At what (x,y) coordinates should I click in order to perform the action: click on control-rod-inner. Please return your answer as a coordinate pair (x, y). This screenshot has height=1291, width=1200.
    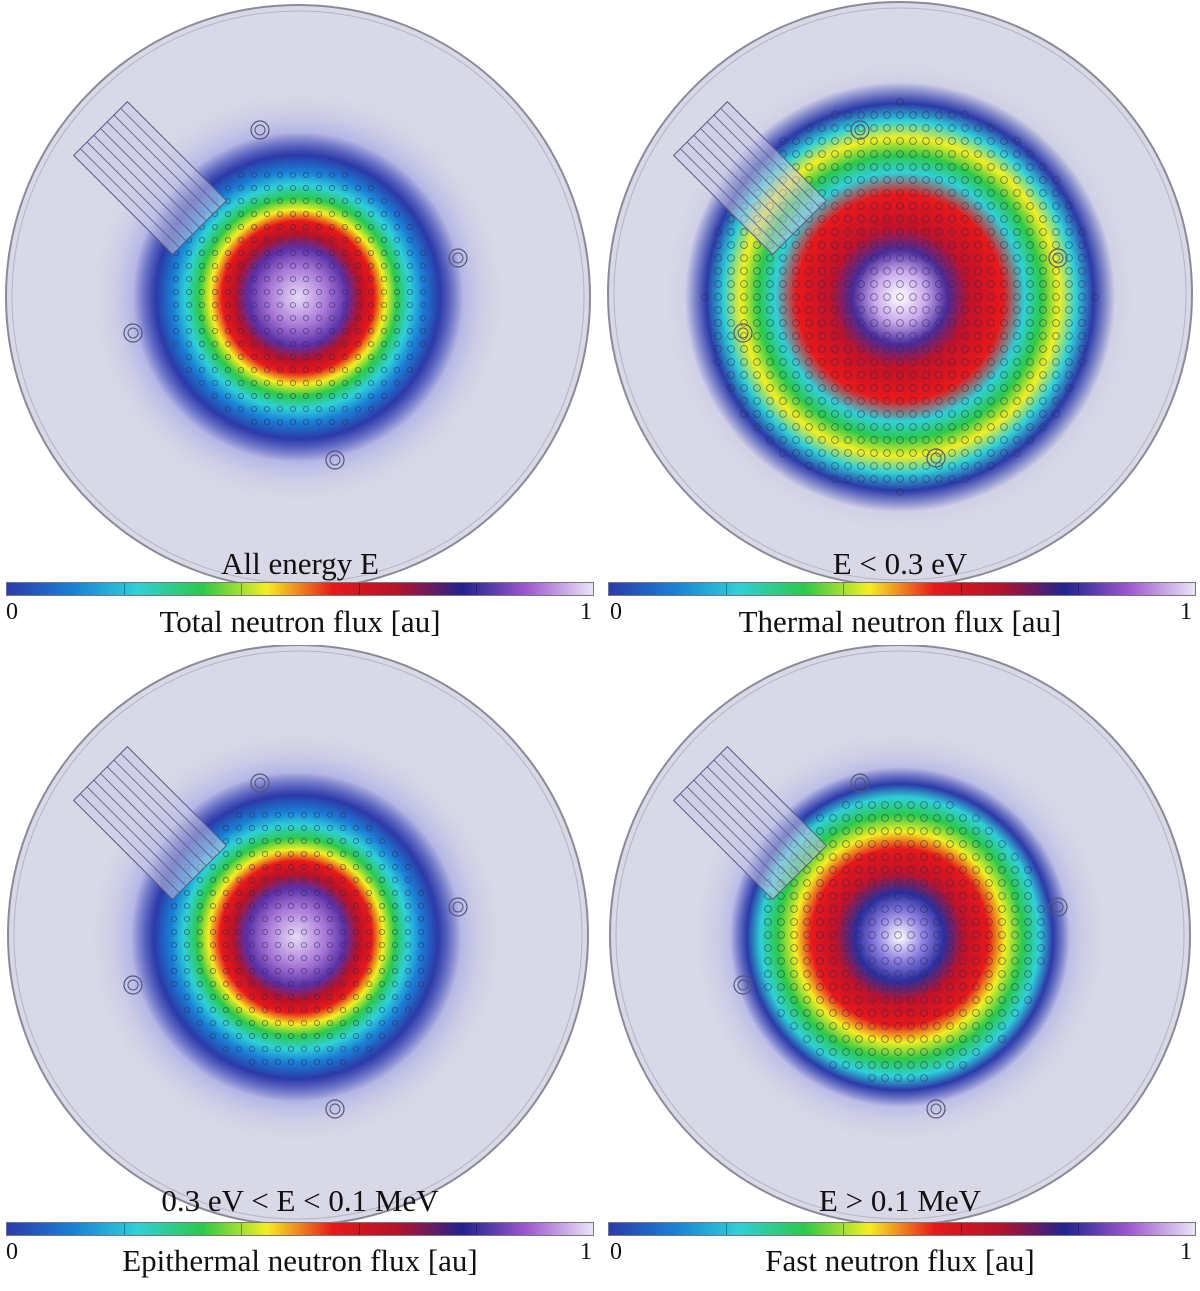
    Looking at the image, I should click on (260, 783).